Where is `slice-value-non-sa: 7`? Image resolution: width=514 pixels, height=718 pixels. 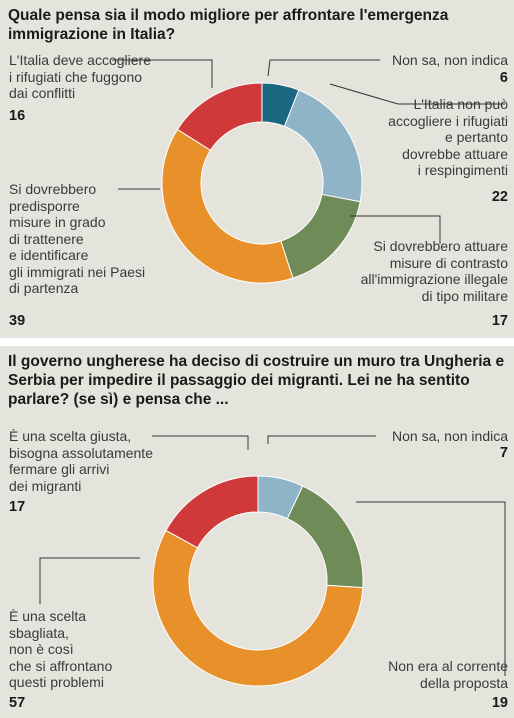
slice-value-non-sa: 7 is located at coordinates (503, 453).